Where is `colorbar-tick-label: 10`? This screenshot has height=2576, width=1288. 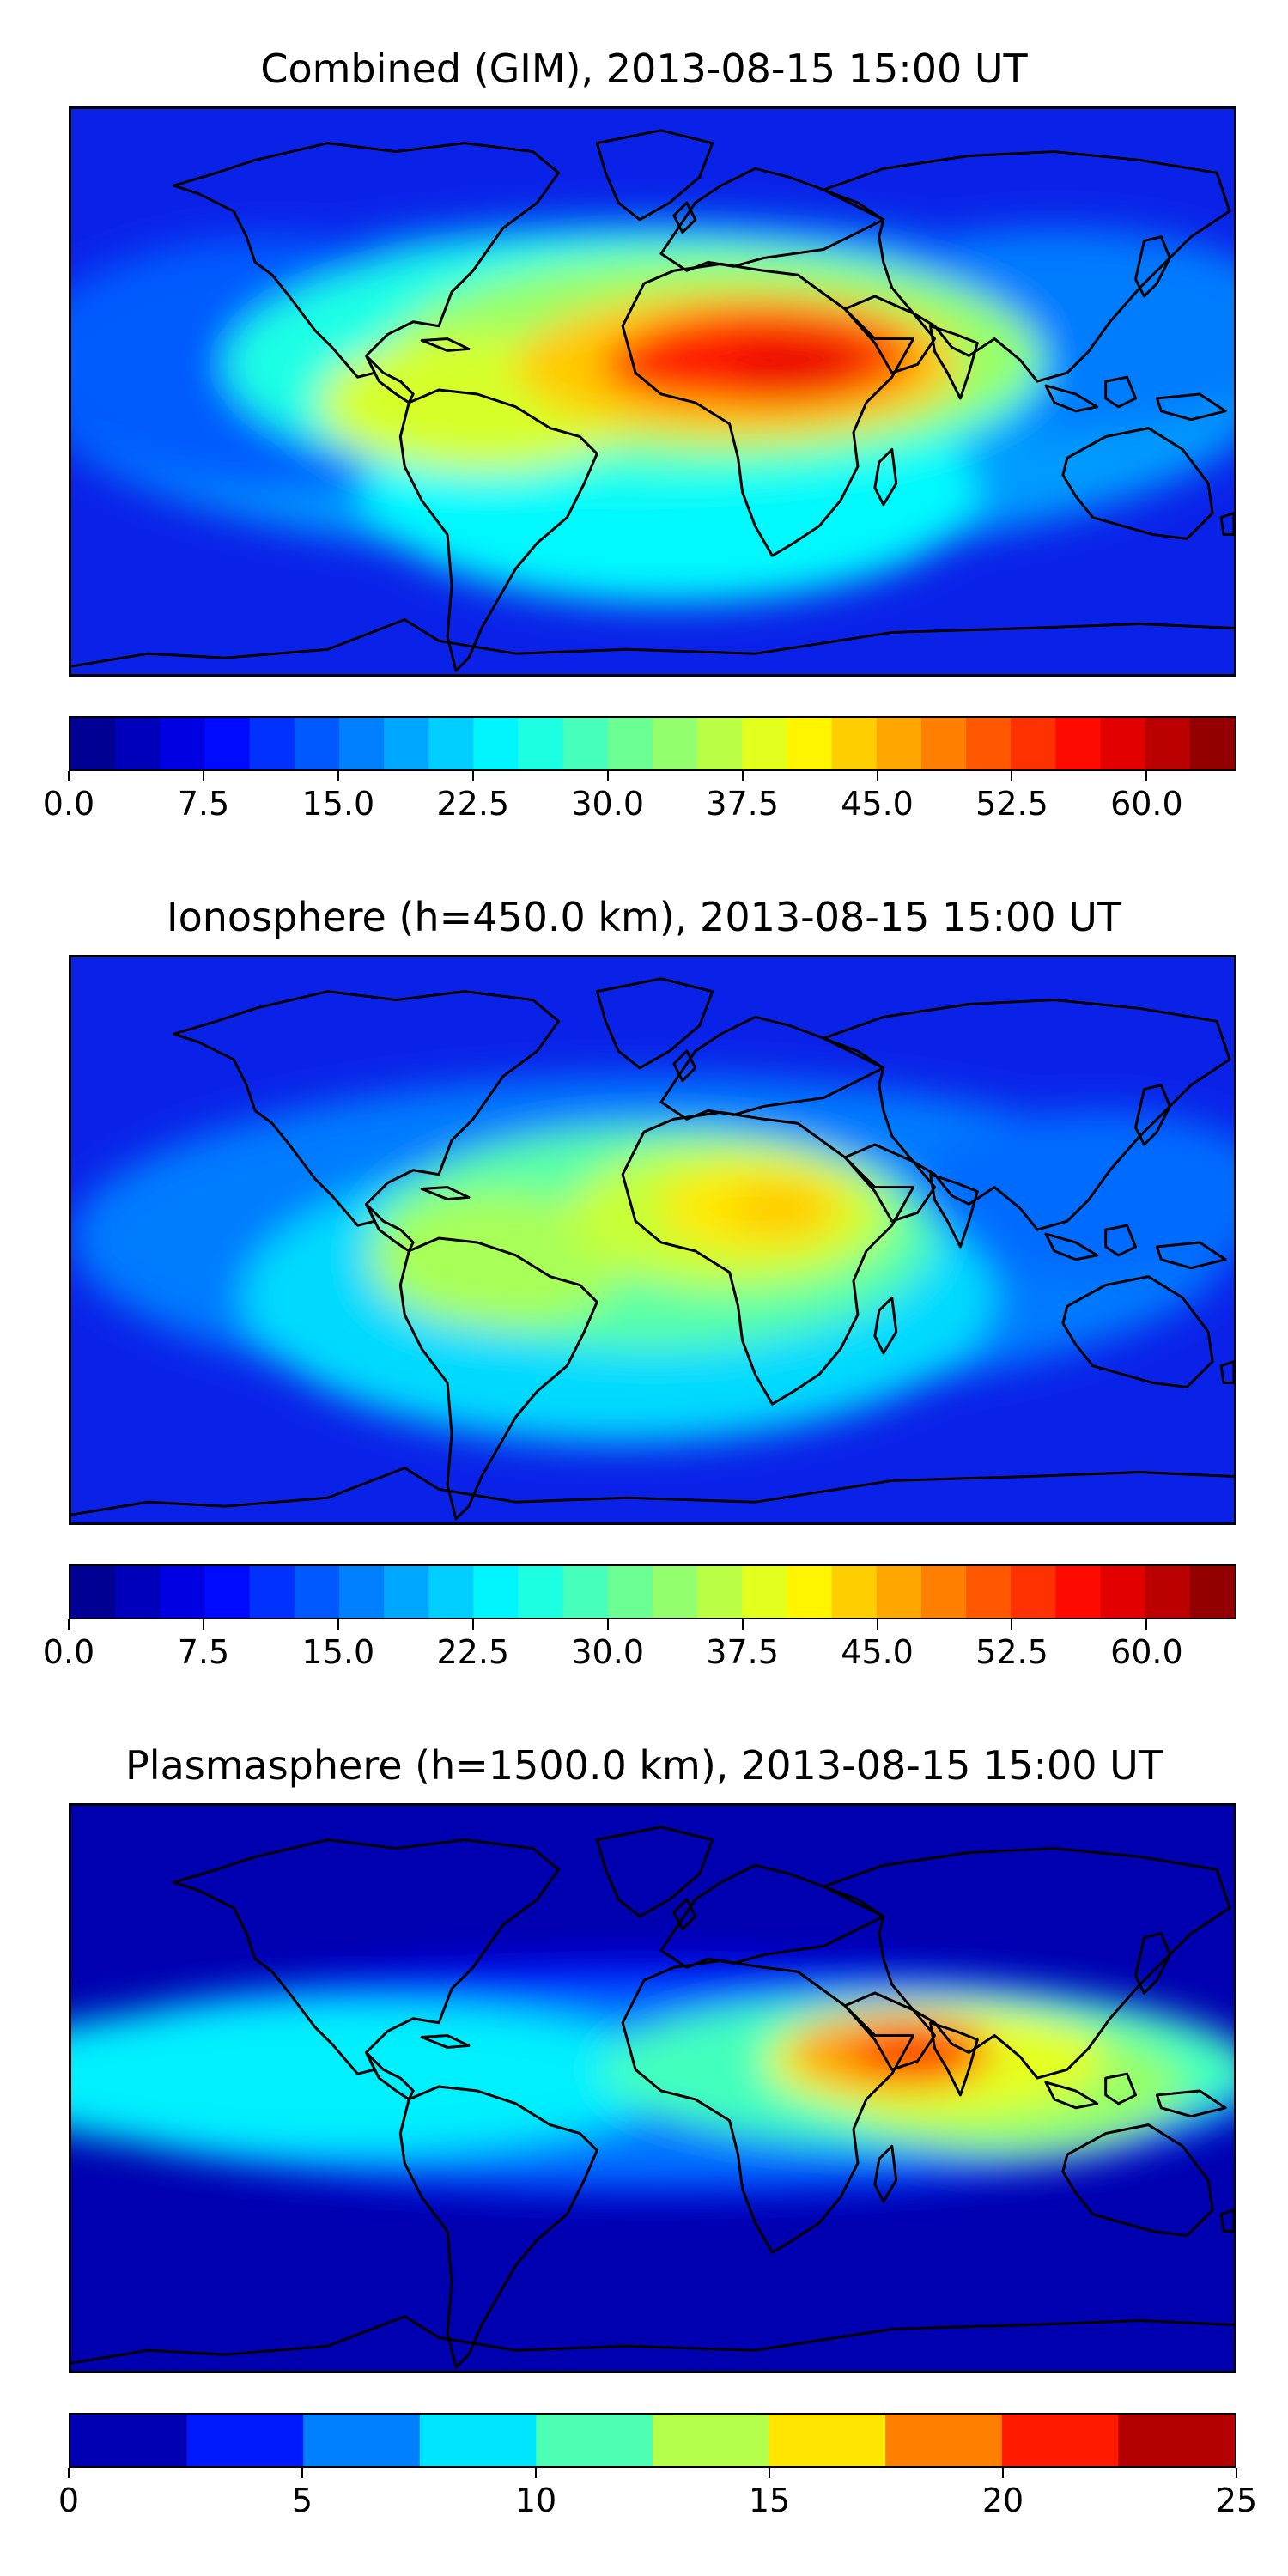 colorbar-tick-label: 10 is located at coordinates (535, 2500).